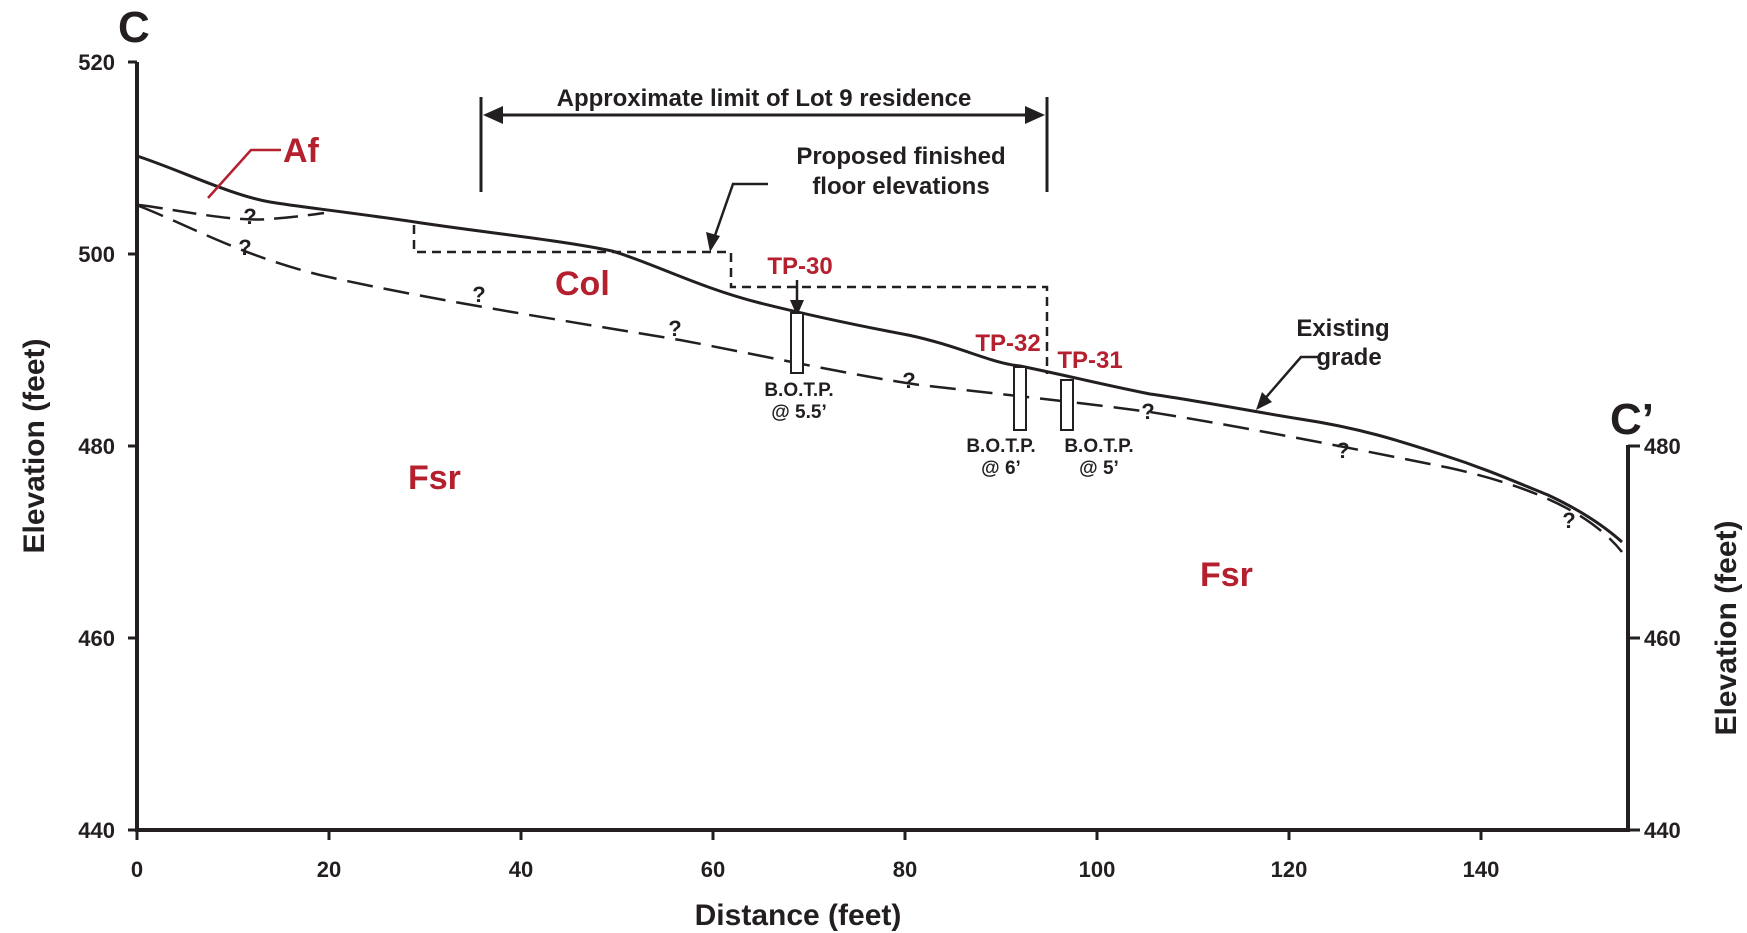  What do you see at coordinates (1264, 401) in the screenshot?
I see `grade-arrow-icon` at bounding box center [1264, 401].